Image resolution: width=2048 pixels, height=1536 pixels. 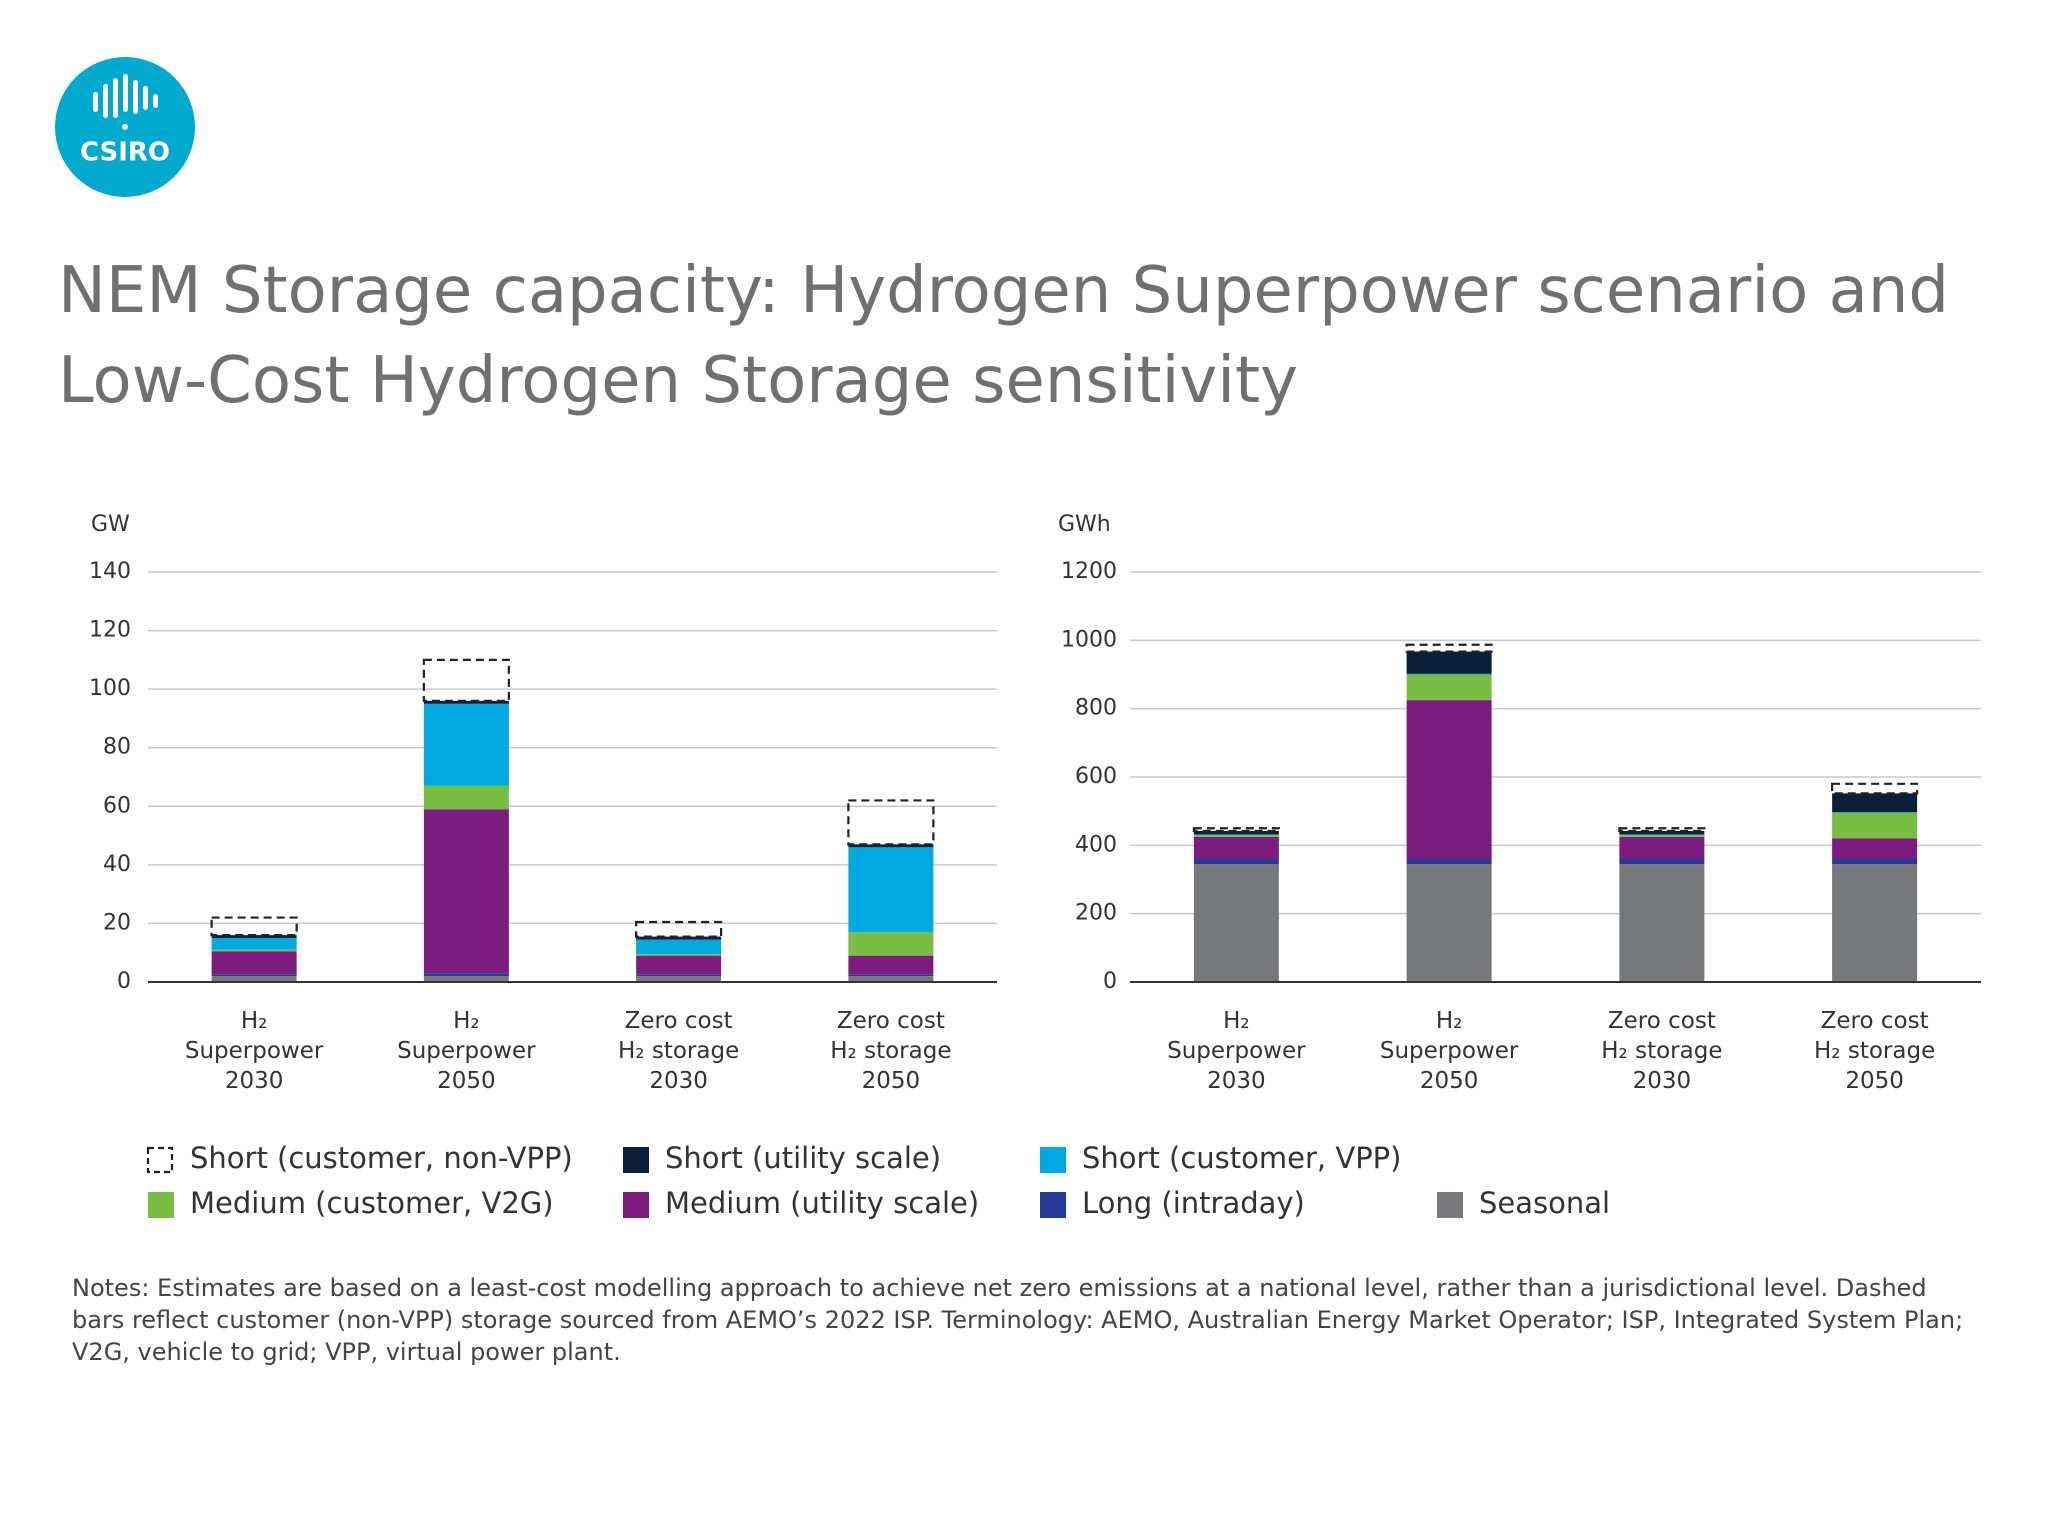 What do you see at coordinates (1089, 571) in the screenshot?
I see `y-tick-label: 1200` at bounding box center [1089, 571].